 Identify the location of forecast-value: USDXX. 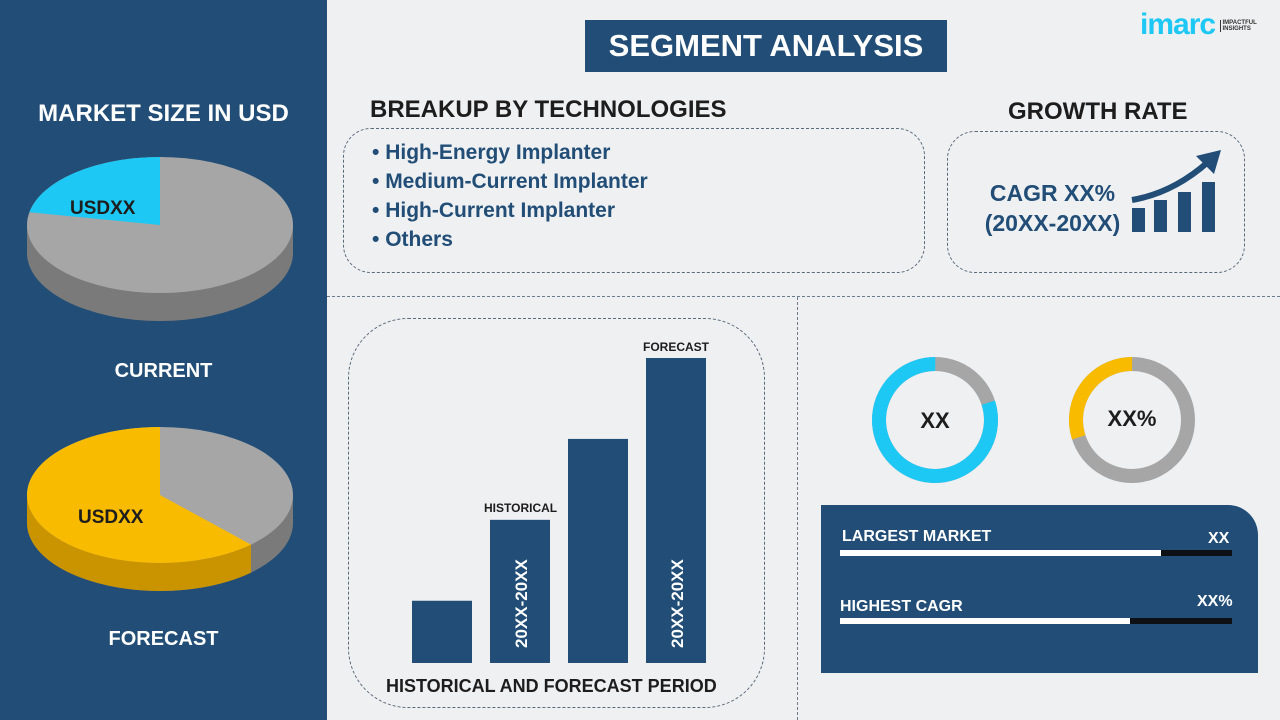
(111, 517).